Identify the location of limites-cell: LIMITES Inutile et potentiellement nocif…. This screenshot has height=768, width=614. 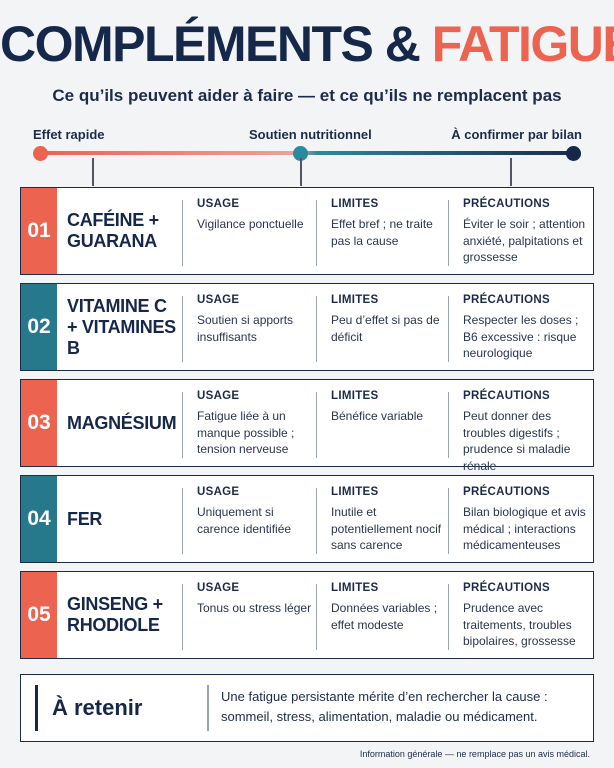
(382, 520).